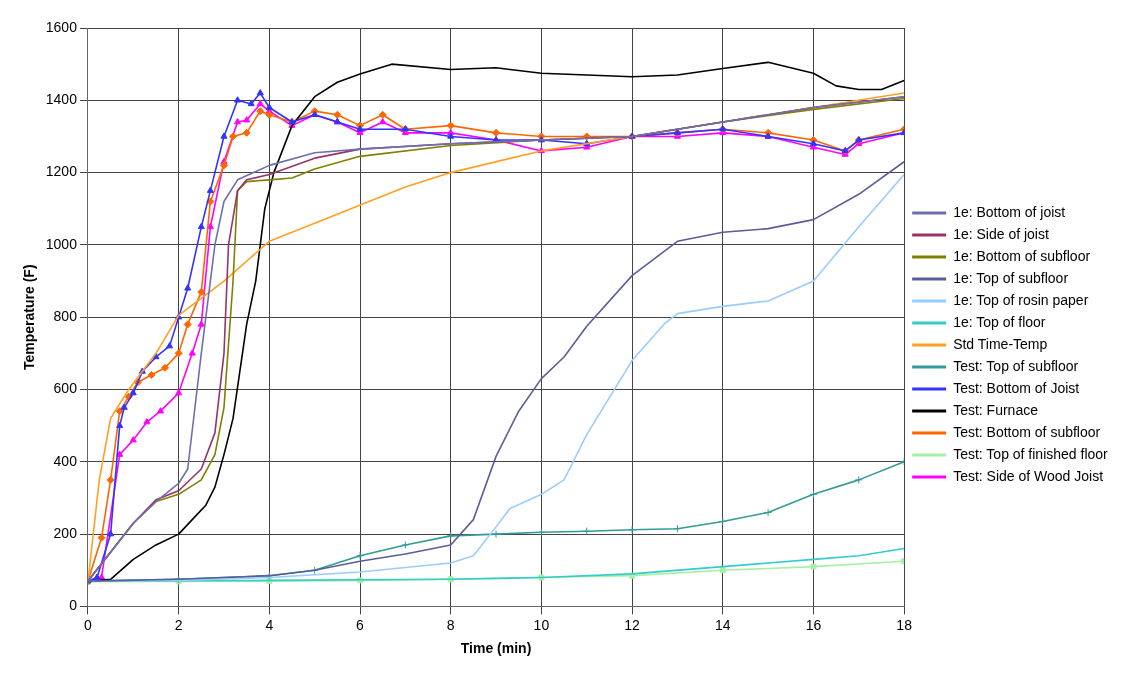 The image size is (1136, 680). I want to click on legend-label: Test: Bottom of subfloor, so click(1027, 431).